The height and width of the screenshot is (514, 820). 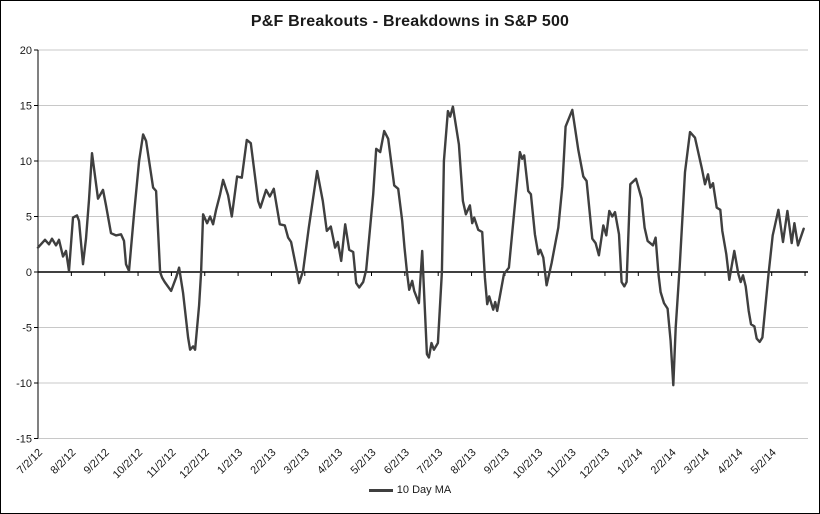 What do you see at coordinates (410, 21) in the screenshot?
I see `chart-title: P&F Breakouts - Breakdowns in S&P 500` at bounding box center [410, 21].